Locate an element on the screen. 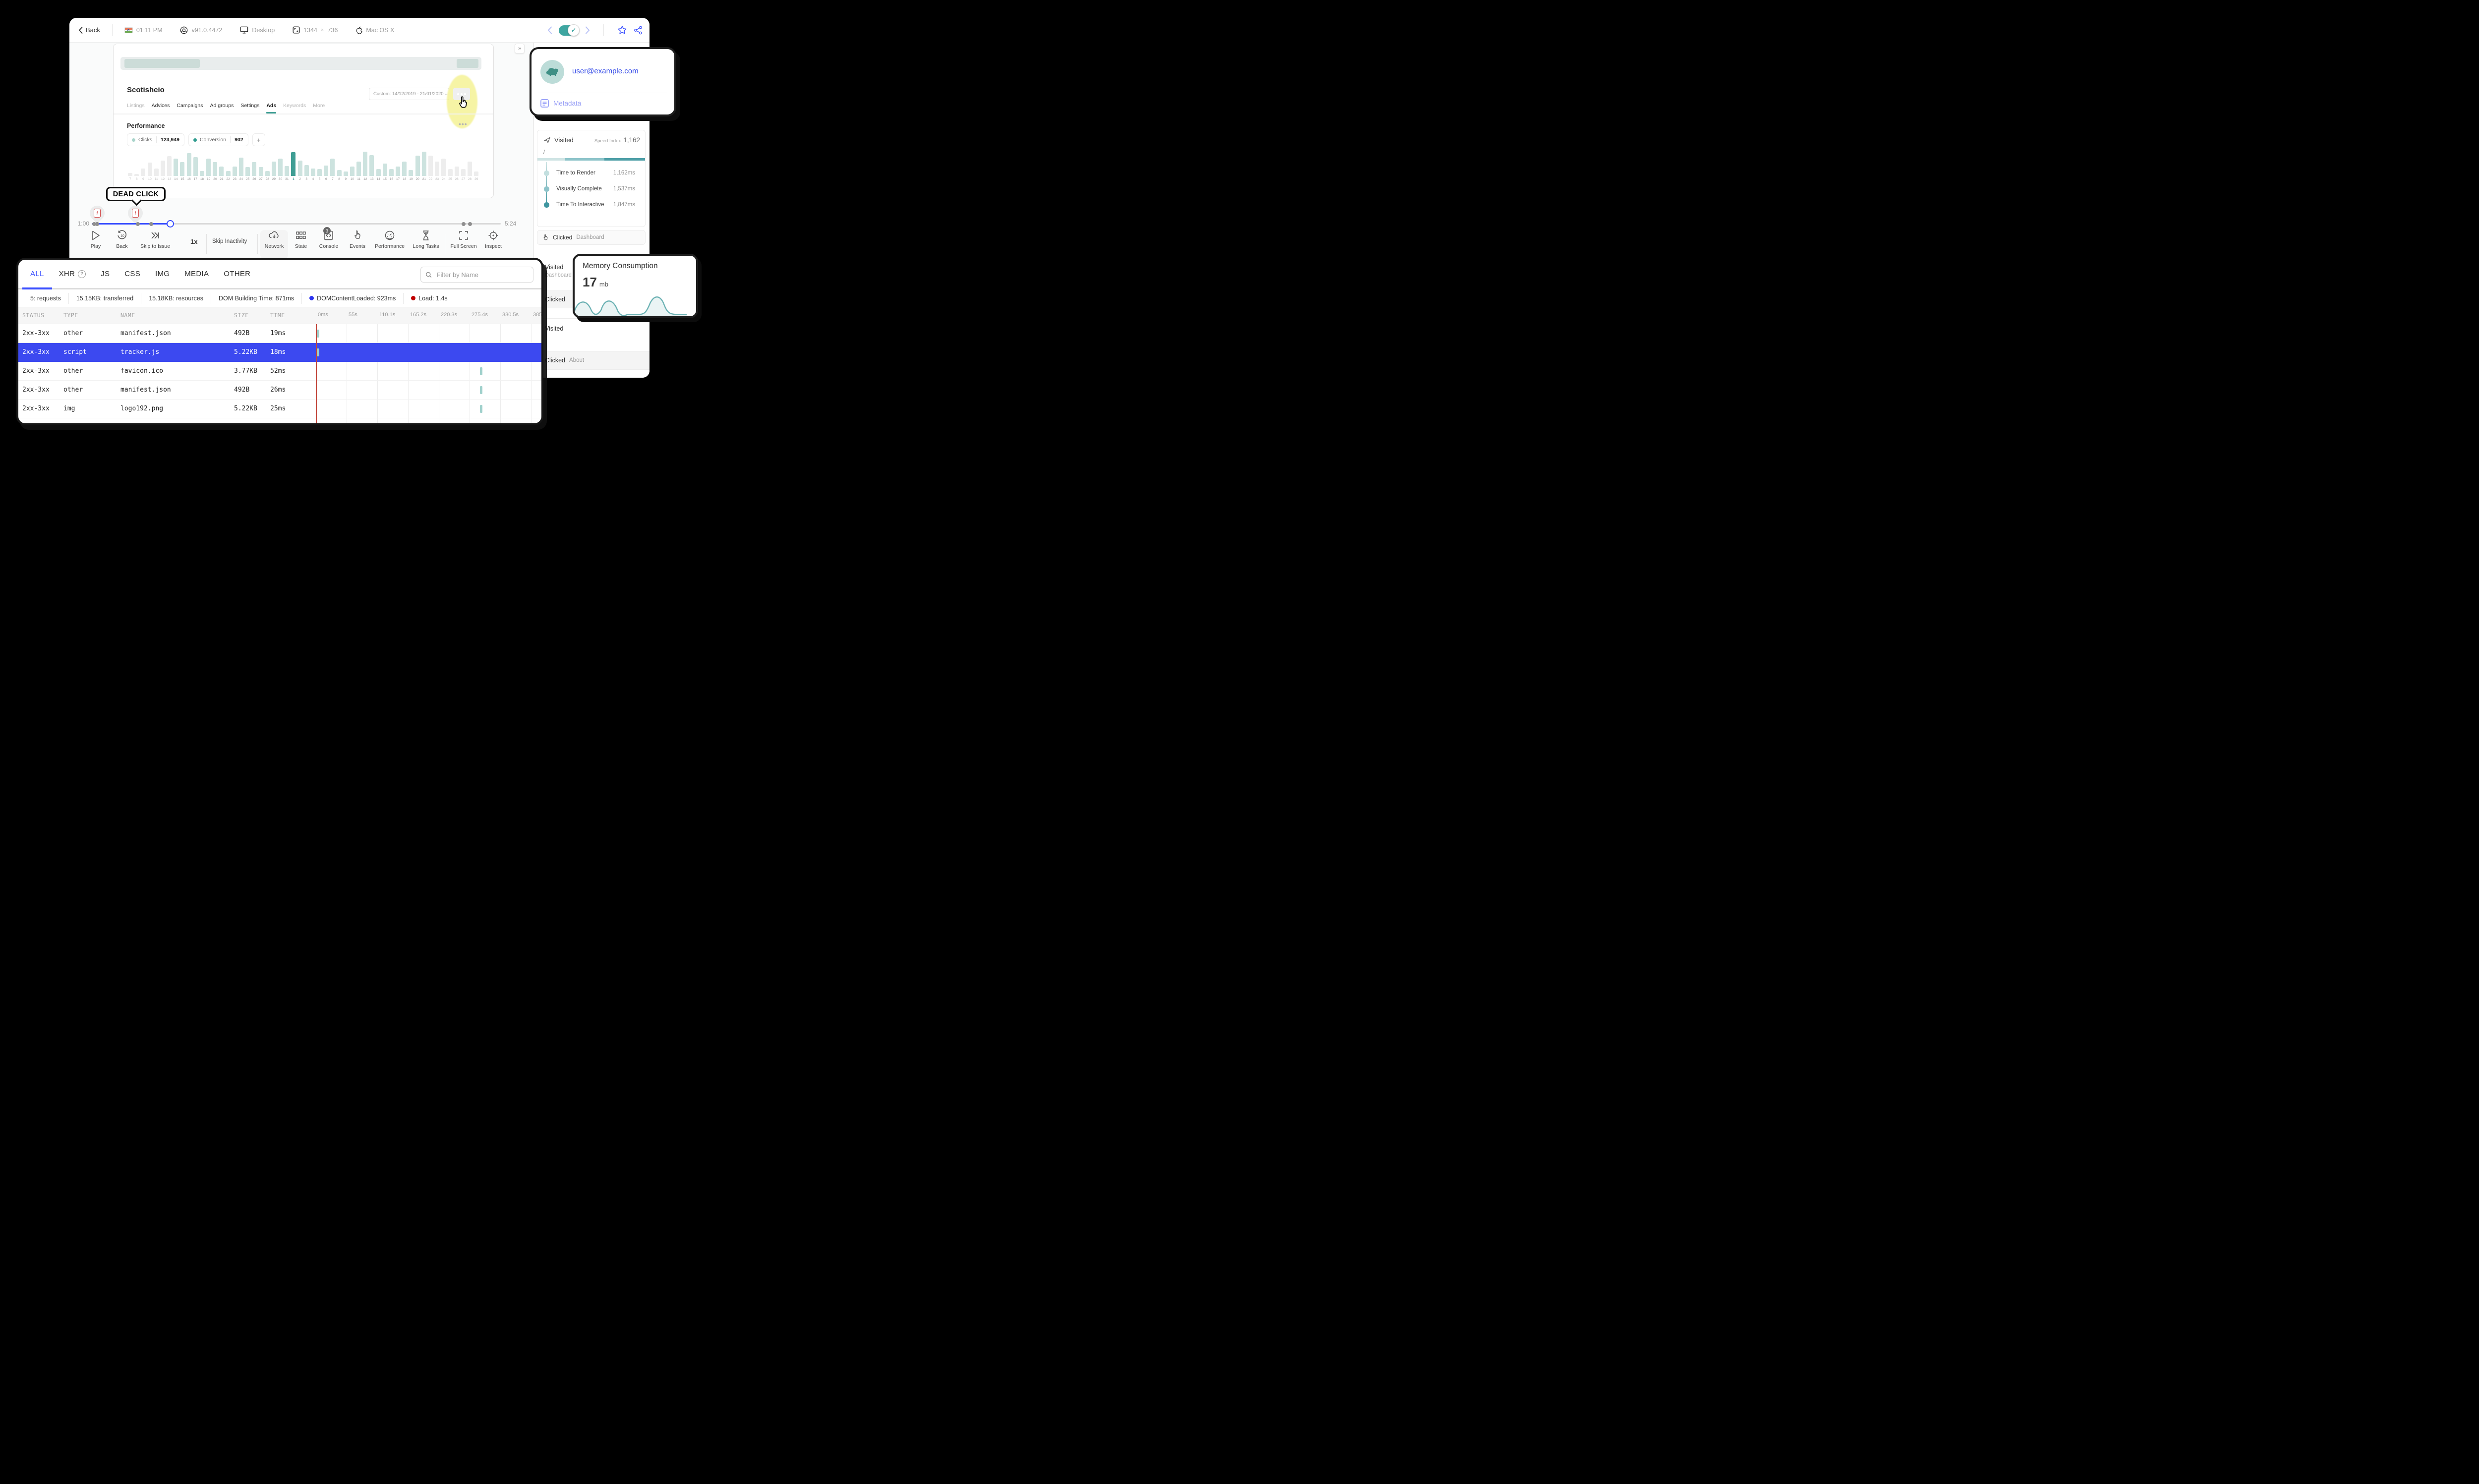 This screenshot has height=1484, width=2479. clicks-dot-icon is located at coordinates (133, 140).